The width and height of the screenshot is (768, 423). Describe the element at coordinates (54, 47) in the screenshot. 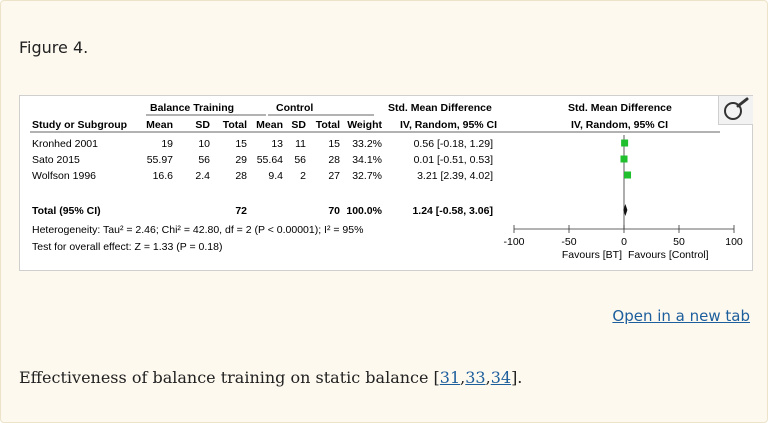

I see `figure-label: Figure 4.` at that location.